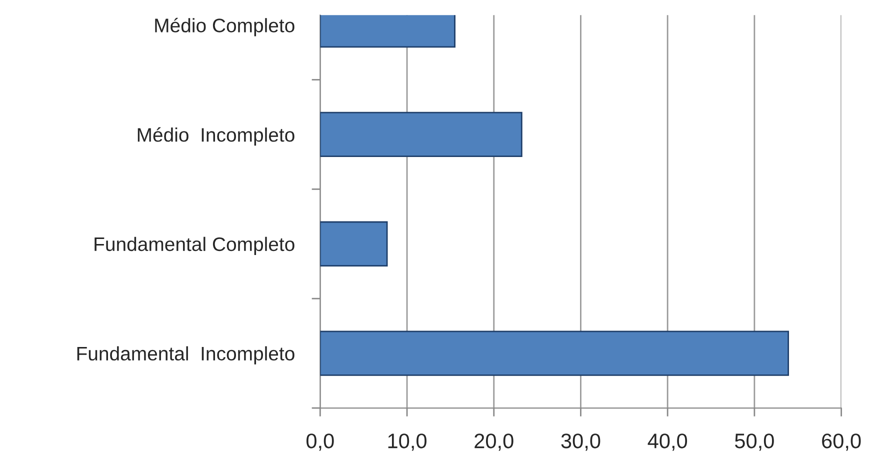 This screenshot has height=460, width=870. I want to click on x-tick-label: 40,0, so click(668, 442).